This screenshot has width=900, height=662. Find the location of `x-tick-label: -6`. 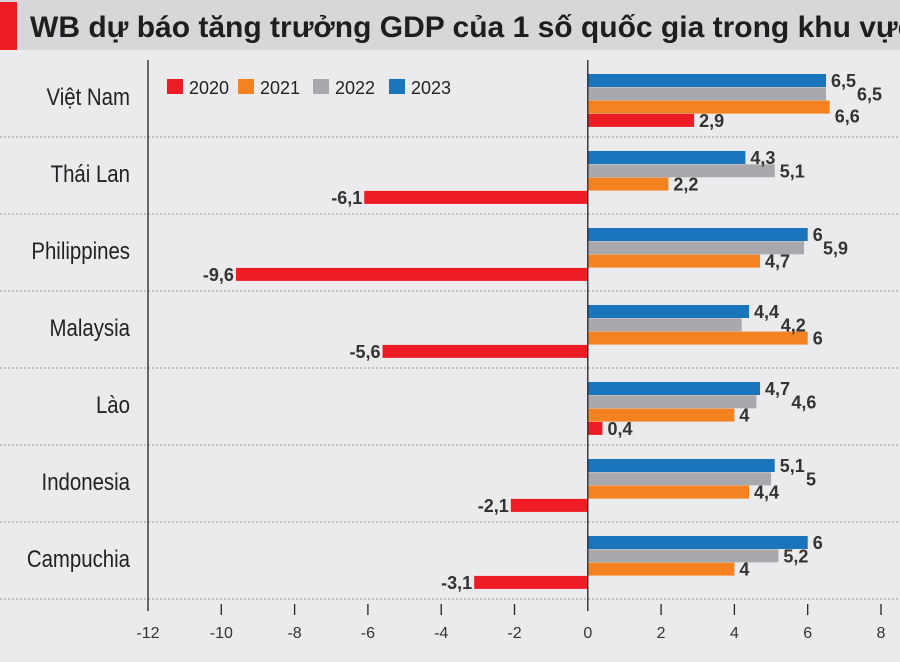

x-tick-label: -6 is located at coordinates (368, 633).